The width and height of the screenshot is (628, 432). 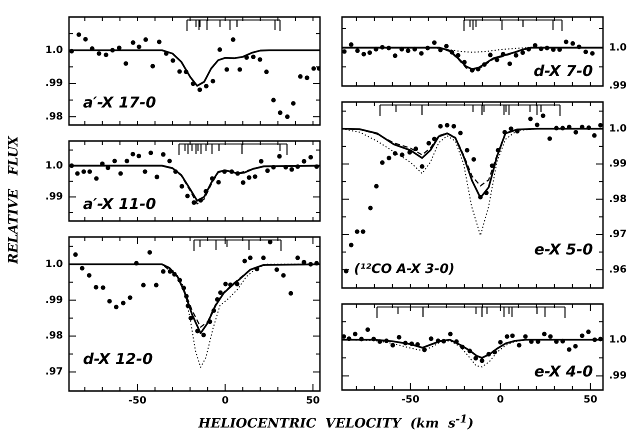 I want to click on annotation: d-X 12-0, so click(x=118, y=359).